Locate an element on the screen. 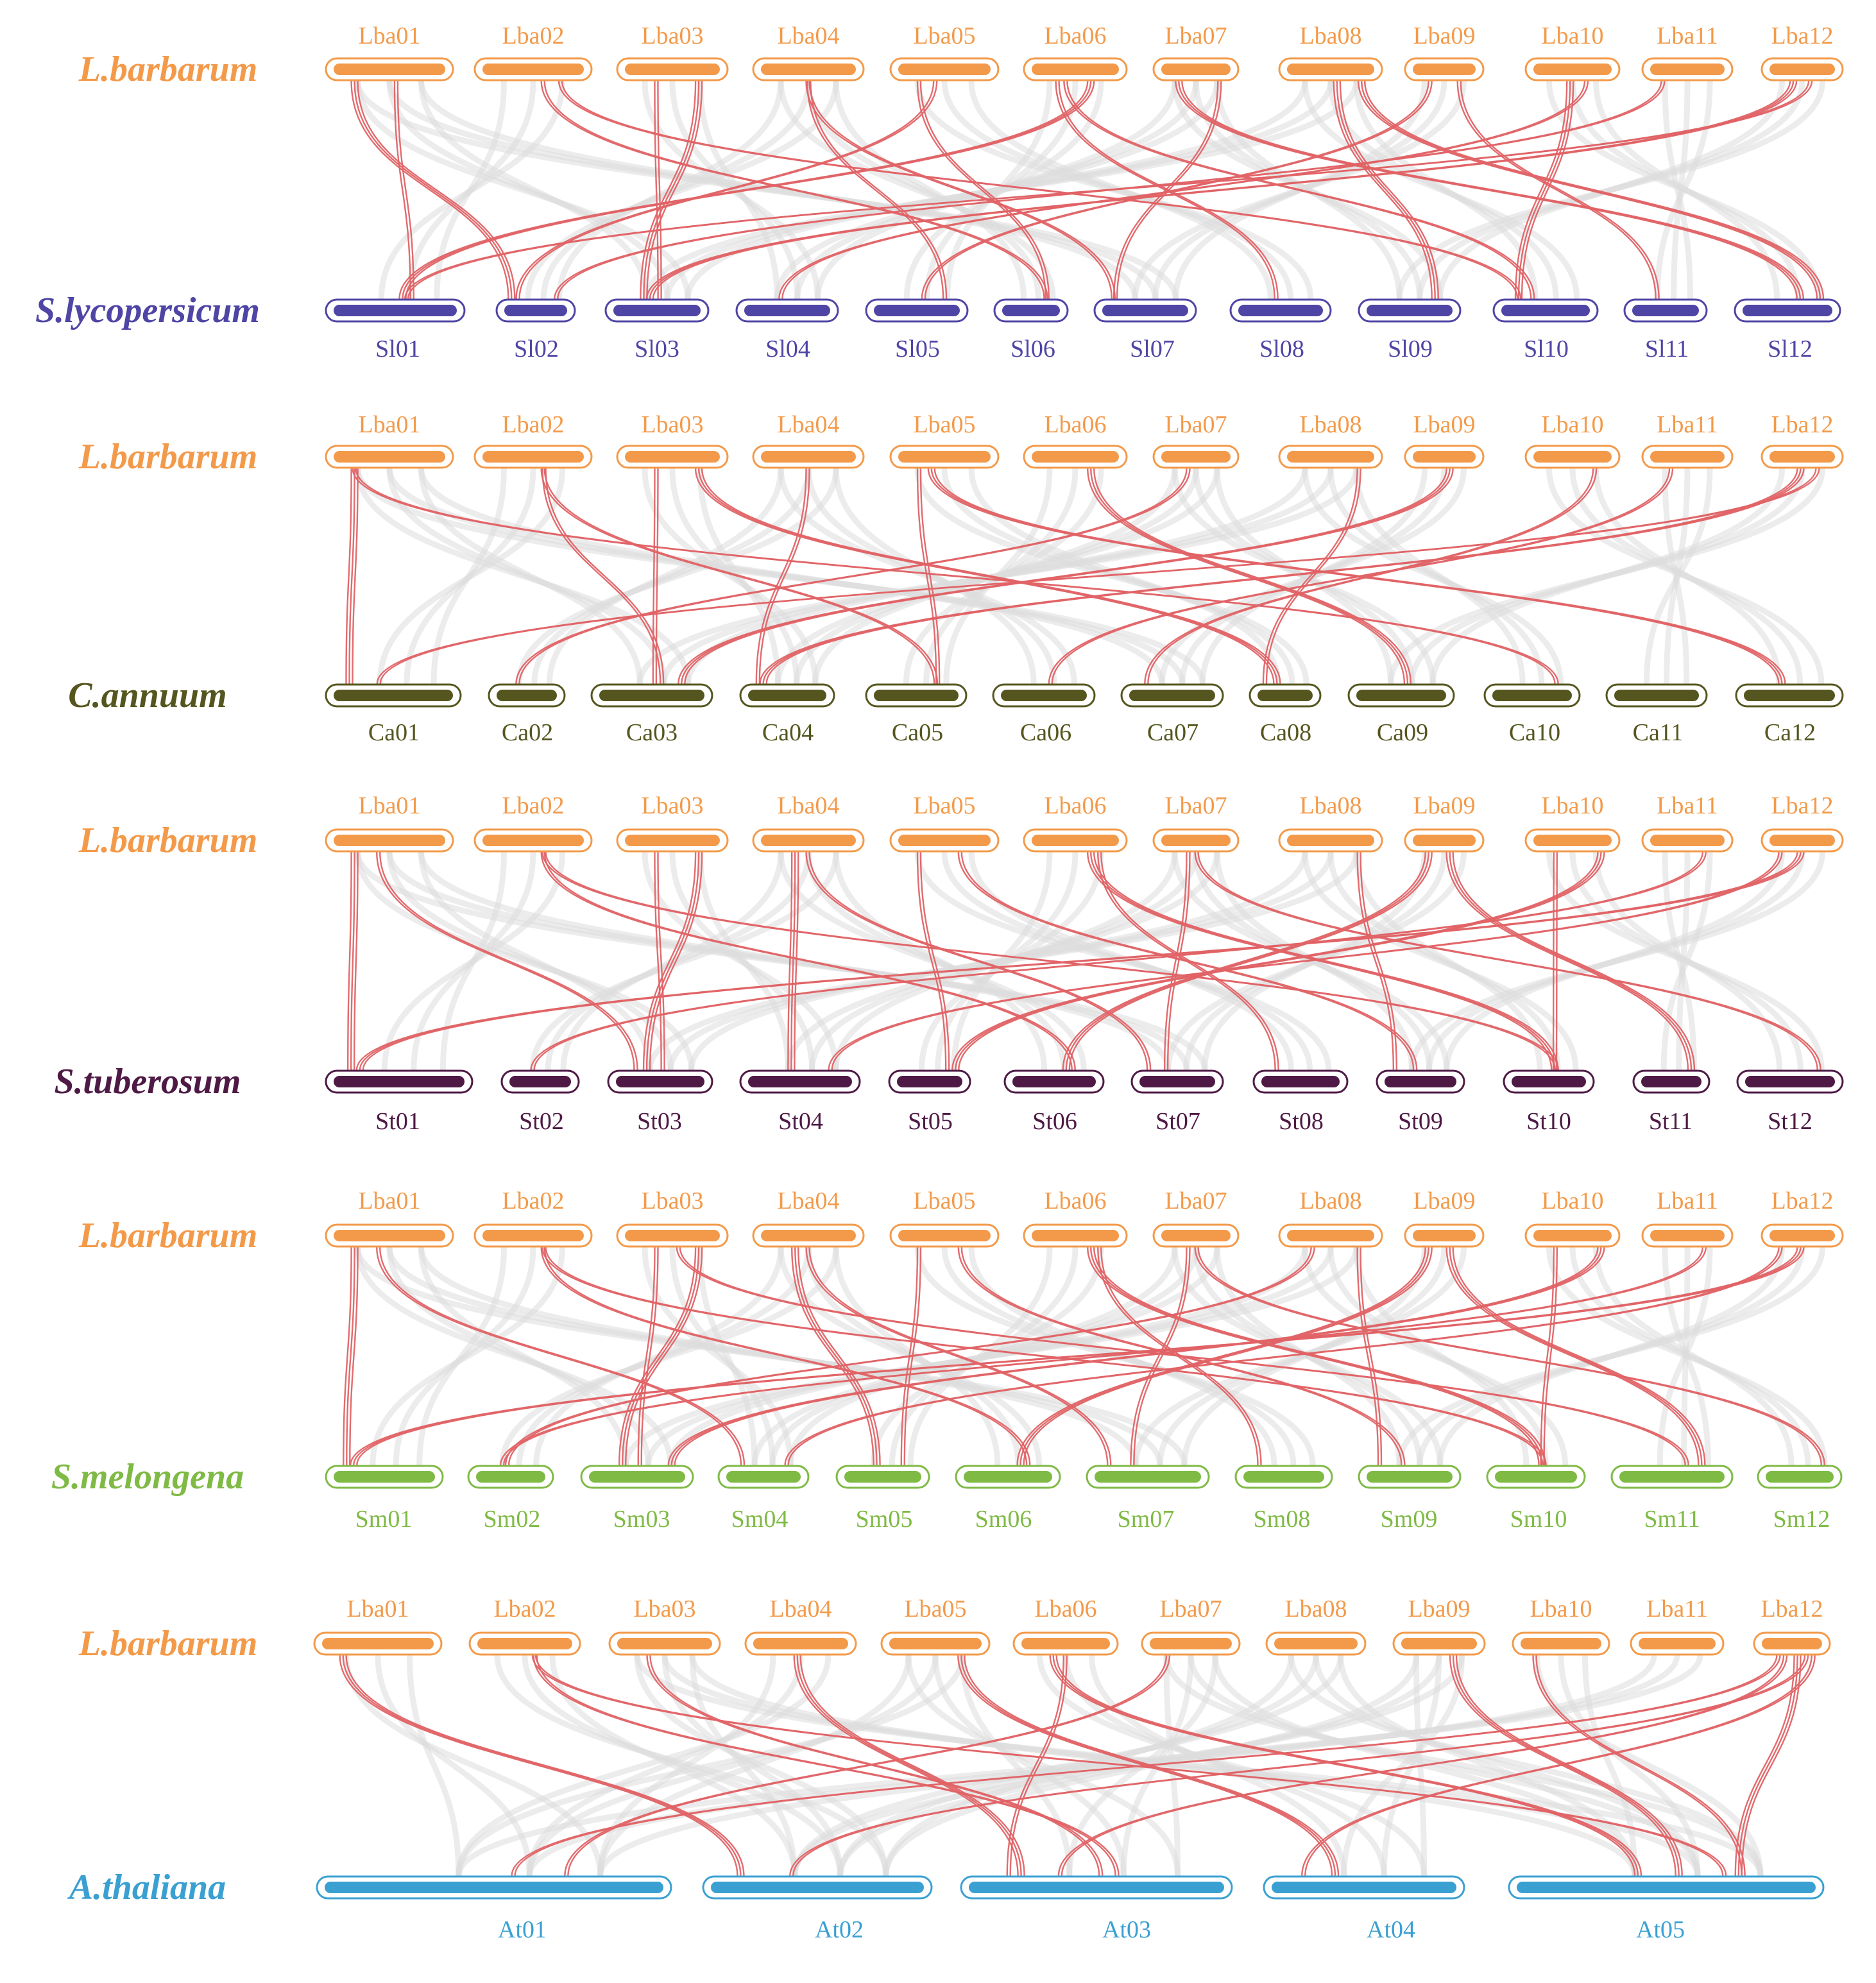 The width and height of the screenshot is (1876, 1983). bottom-chromosome-label: Ca08 is located at coordinates (1285, 732).